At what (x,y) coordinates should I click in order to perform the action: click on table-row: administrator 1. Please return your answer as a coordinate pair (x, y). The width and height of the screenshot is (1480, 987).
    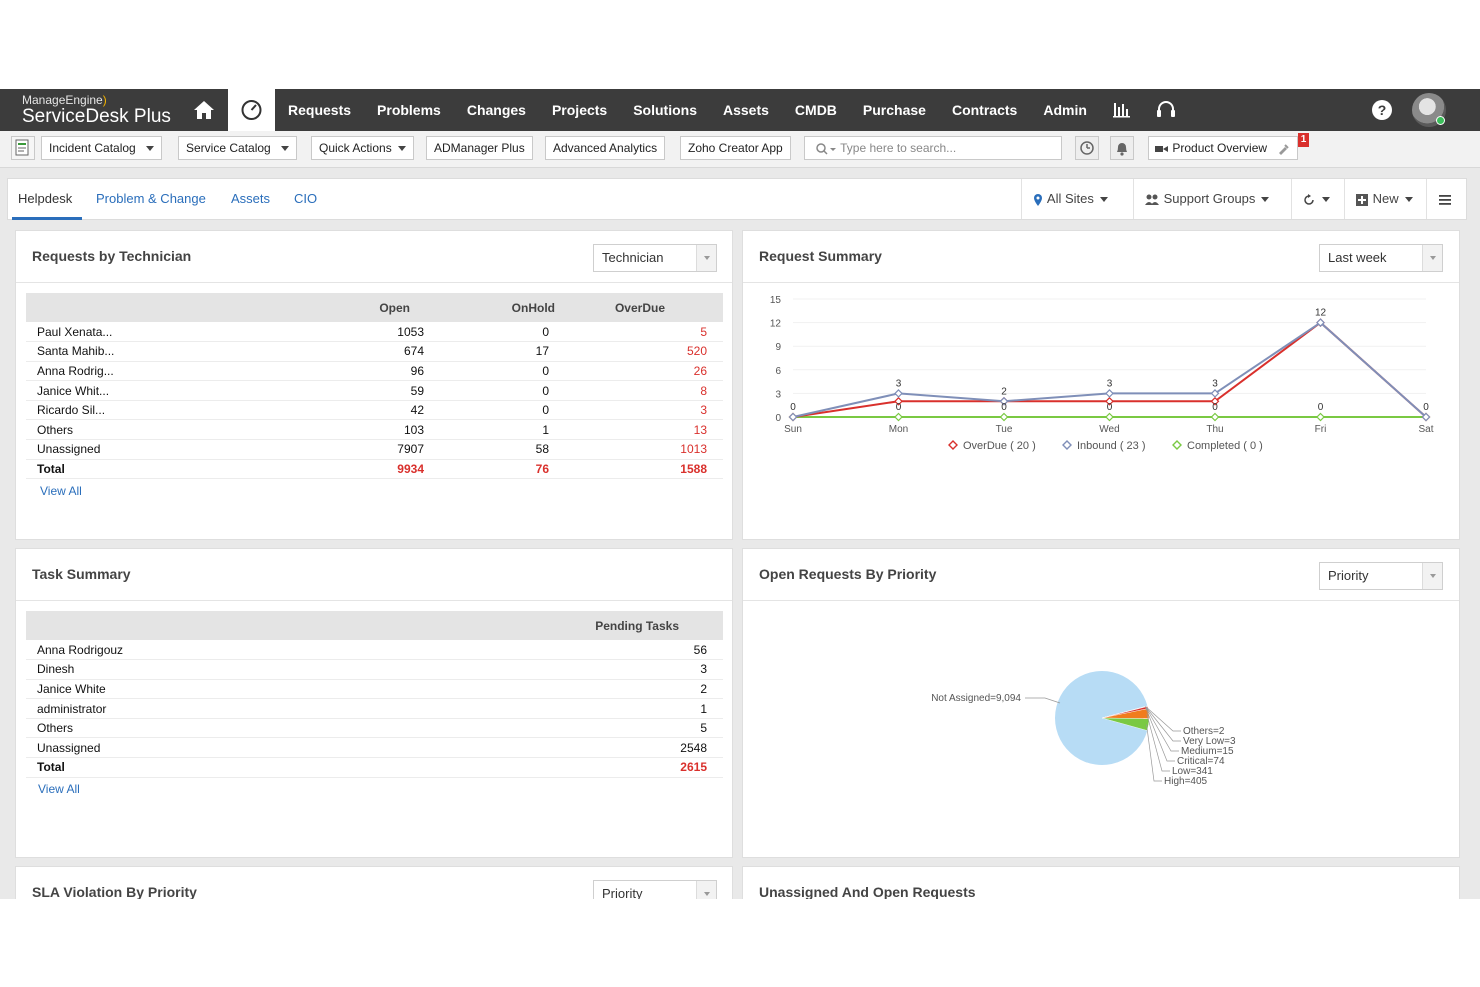
    Looking at the image, I should click on (374, 708).